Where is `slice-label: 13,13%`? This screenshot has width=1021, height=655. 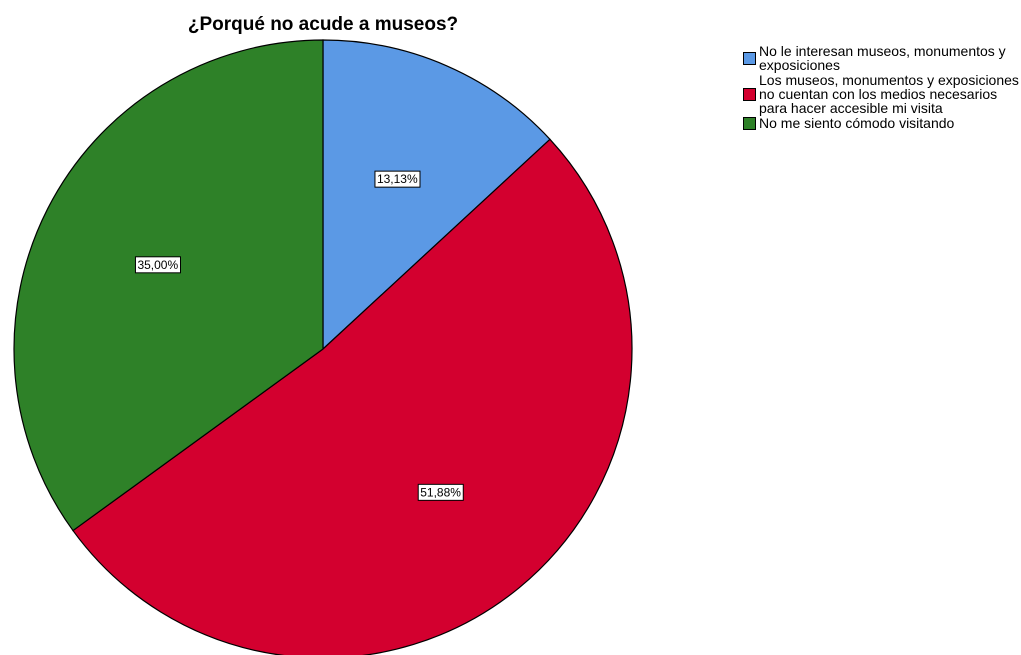 slice-label: 13,13% is located at coordinates (397, 179).